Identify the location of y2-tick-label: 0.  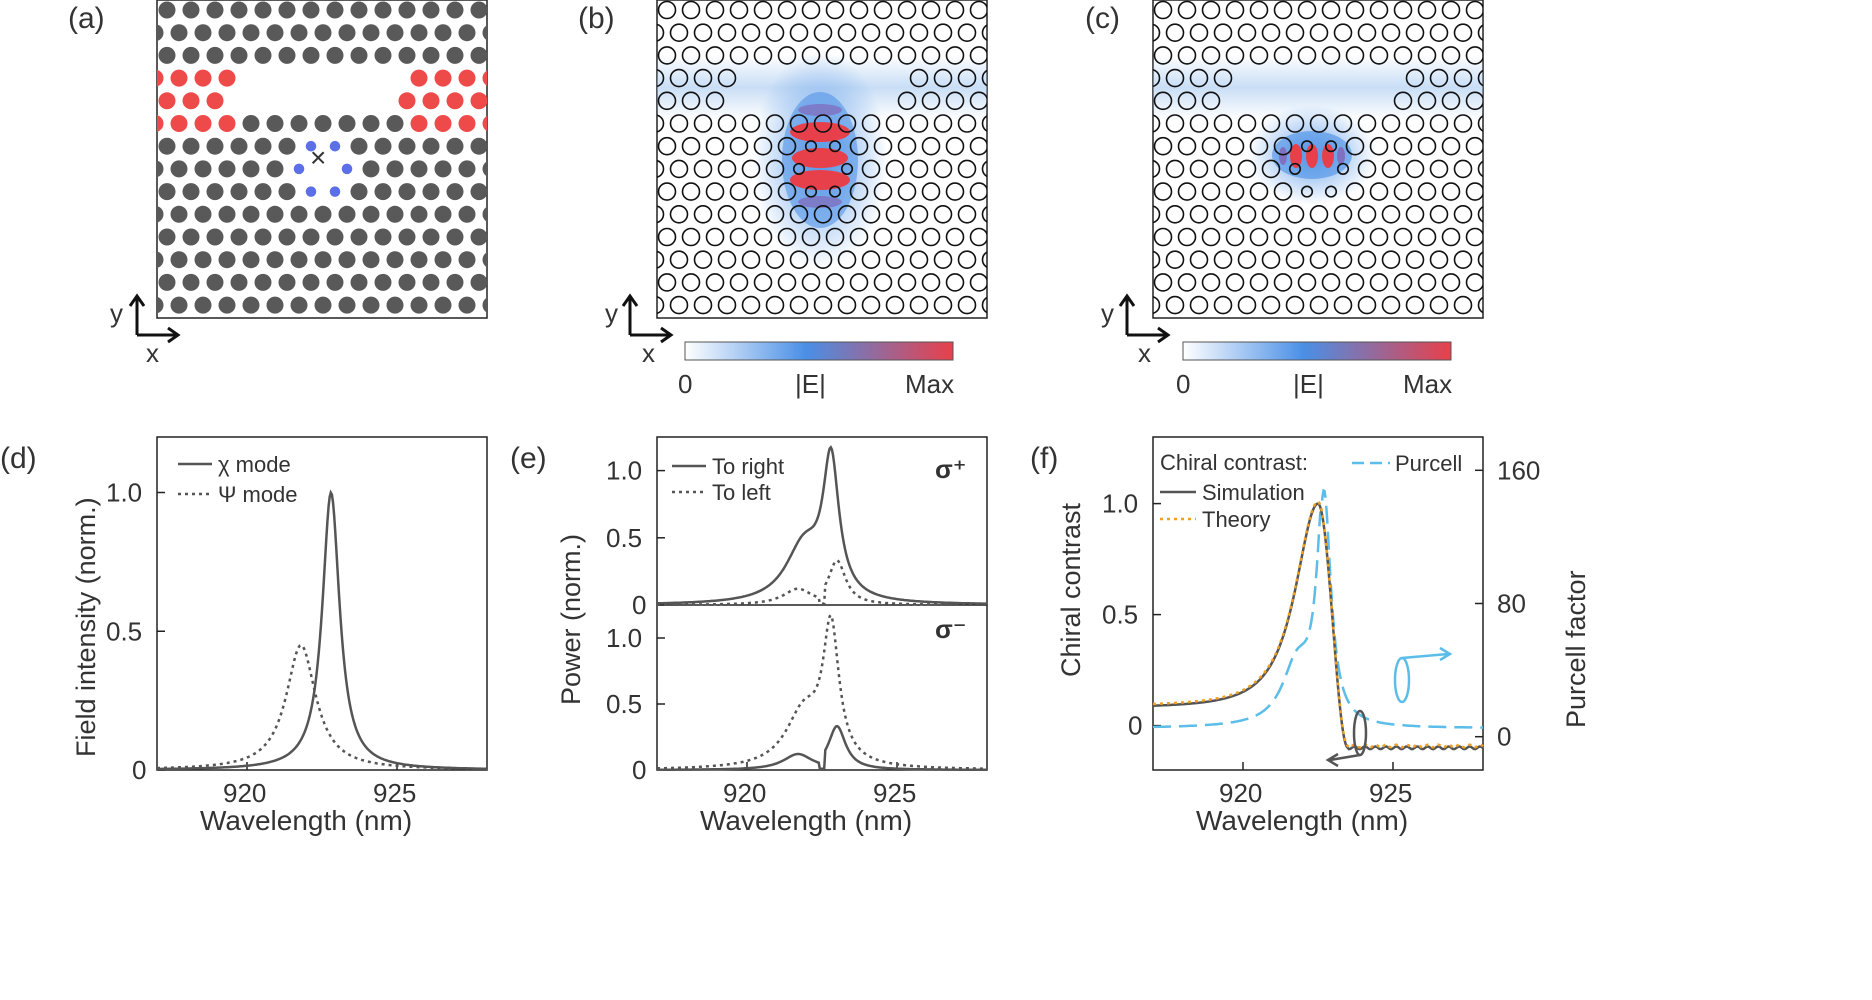
(1504, 737).